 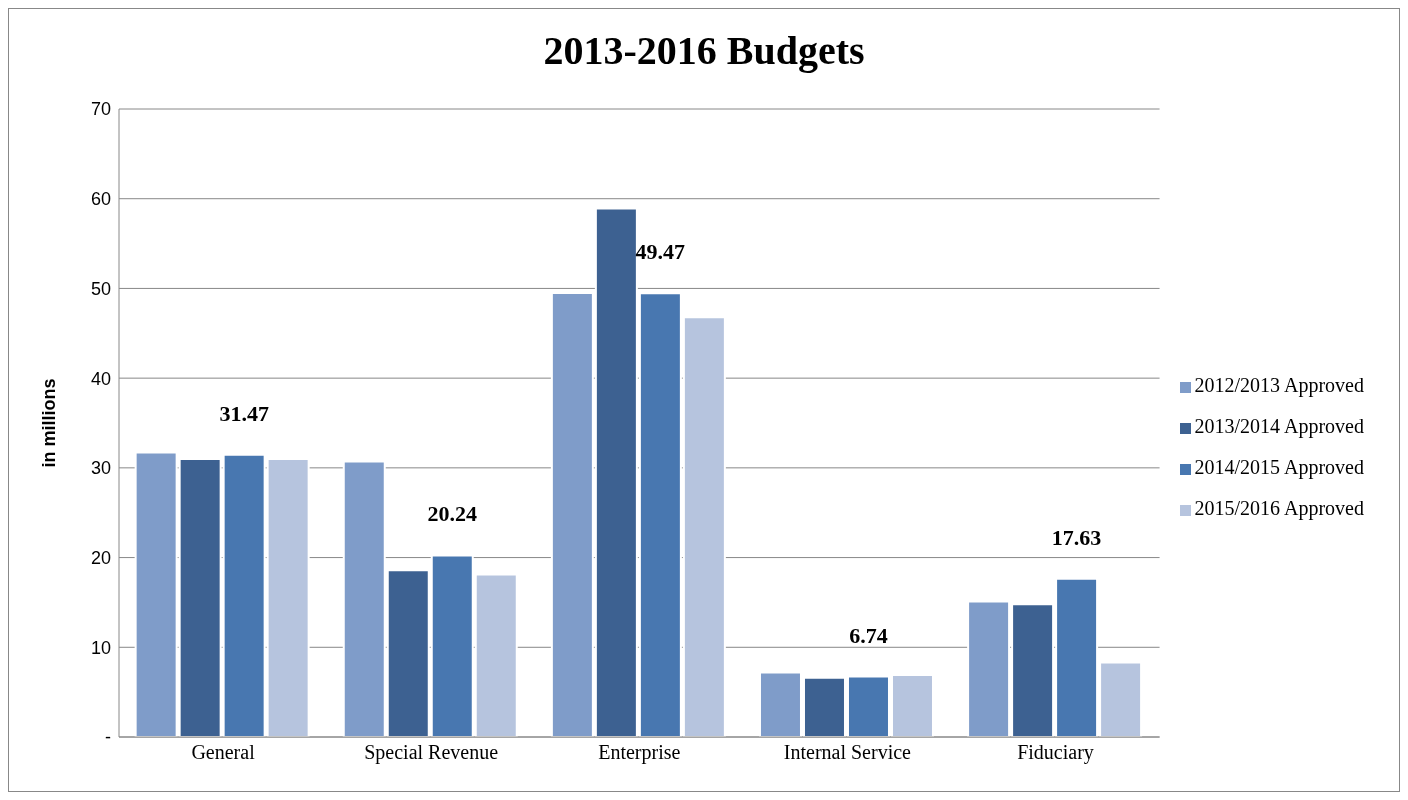 I want to click on x-tick-label: Enterprise, so click(x=639, y=753).